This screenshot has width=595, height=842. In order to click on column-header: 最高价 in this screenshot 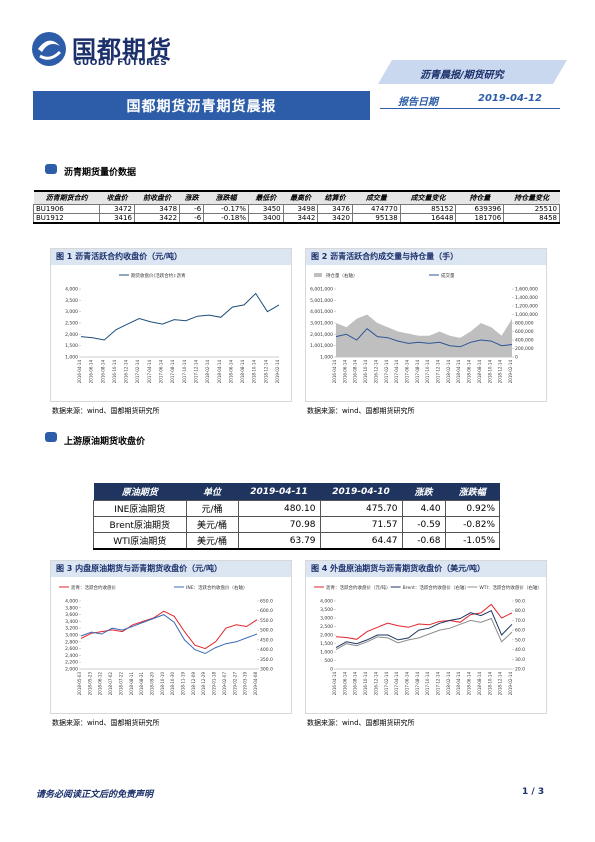, I will do `click(300, 197)`.